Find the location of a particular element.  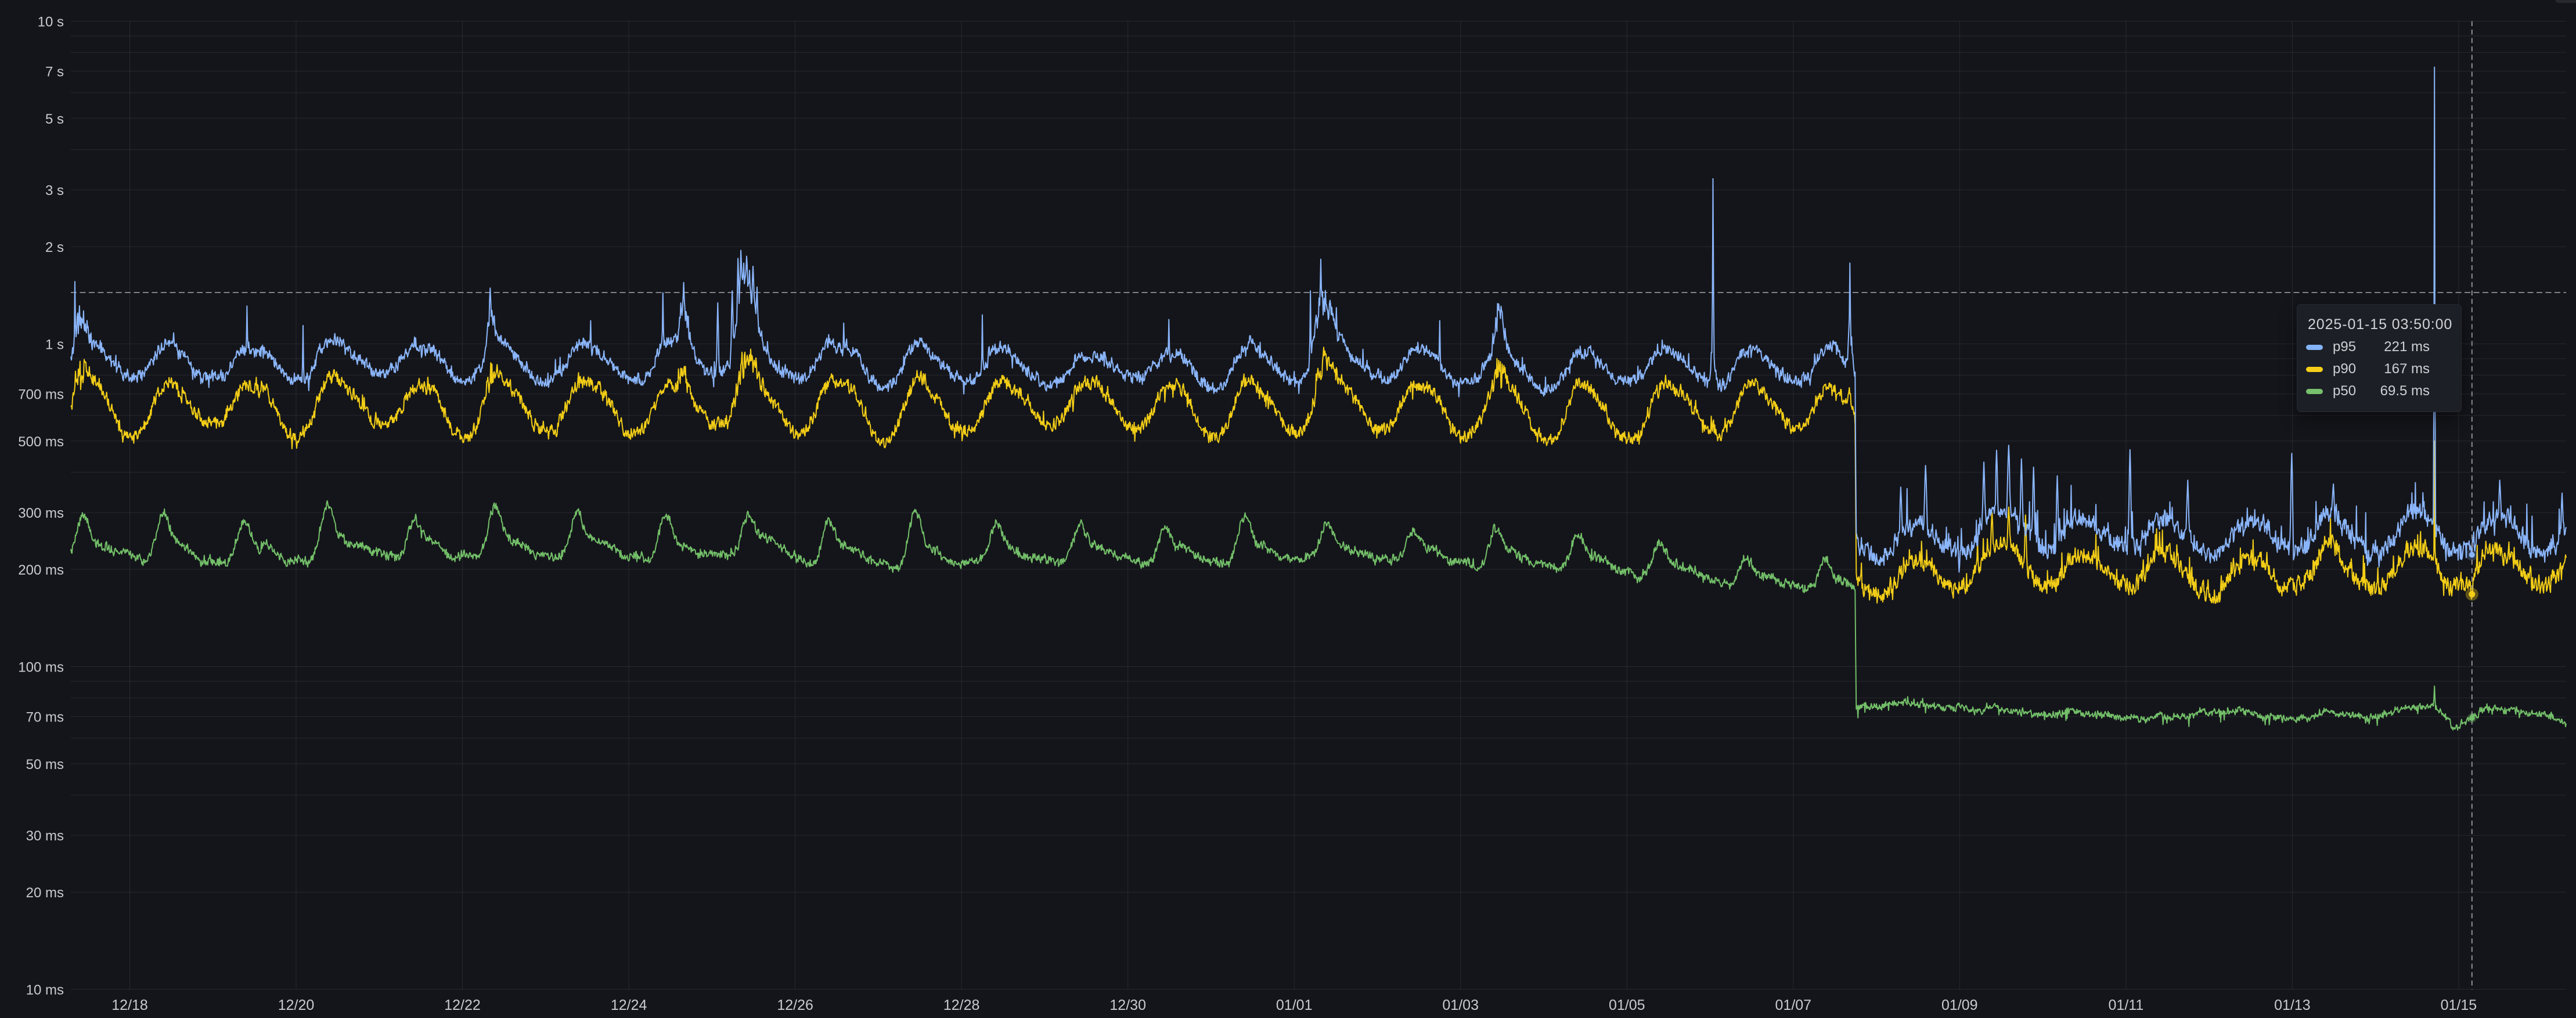

svg-text: 12/26 is located at coordinates (795, 1005).